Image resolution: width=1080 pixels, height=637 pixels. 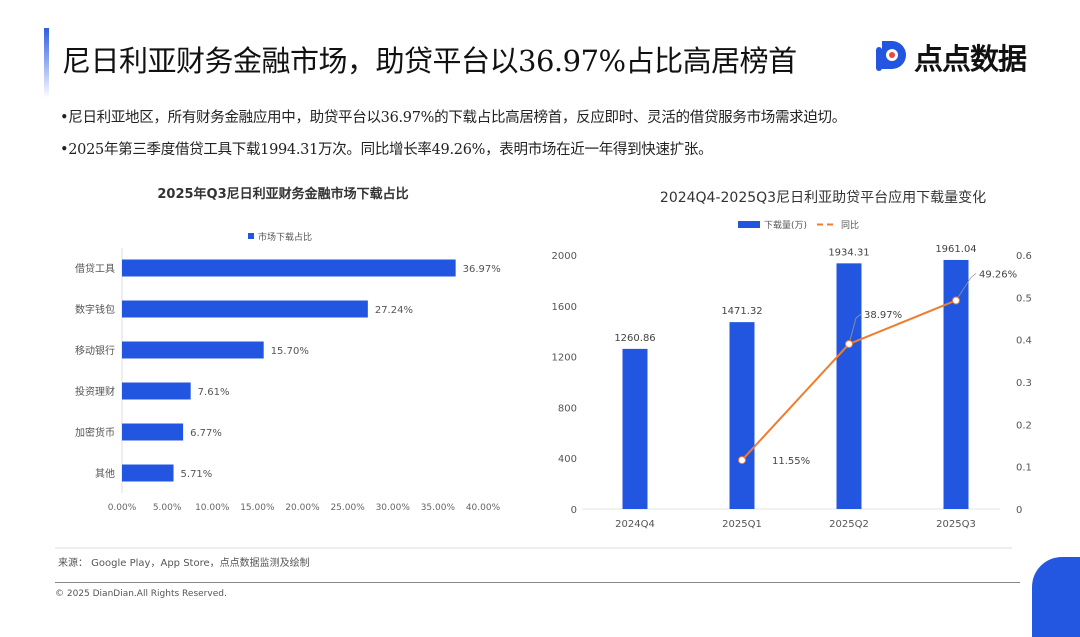 I want to click on legend-label: 同比, so click(x=850, y=225).